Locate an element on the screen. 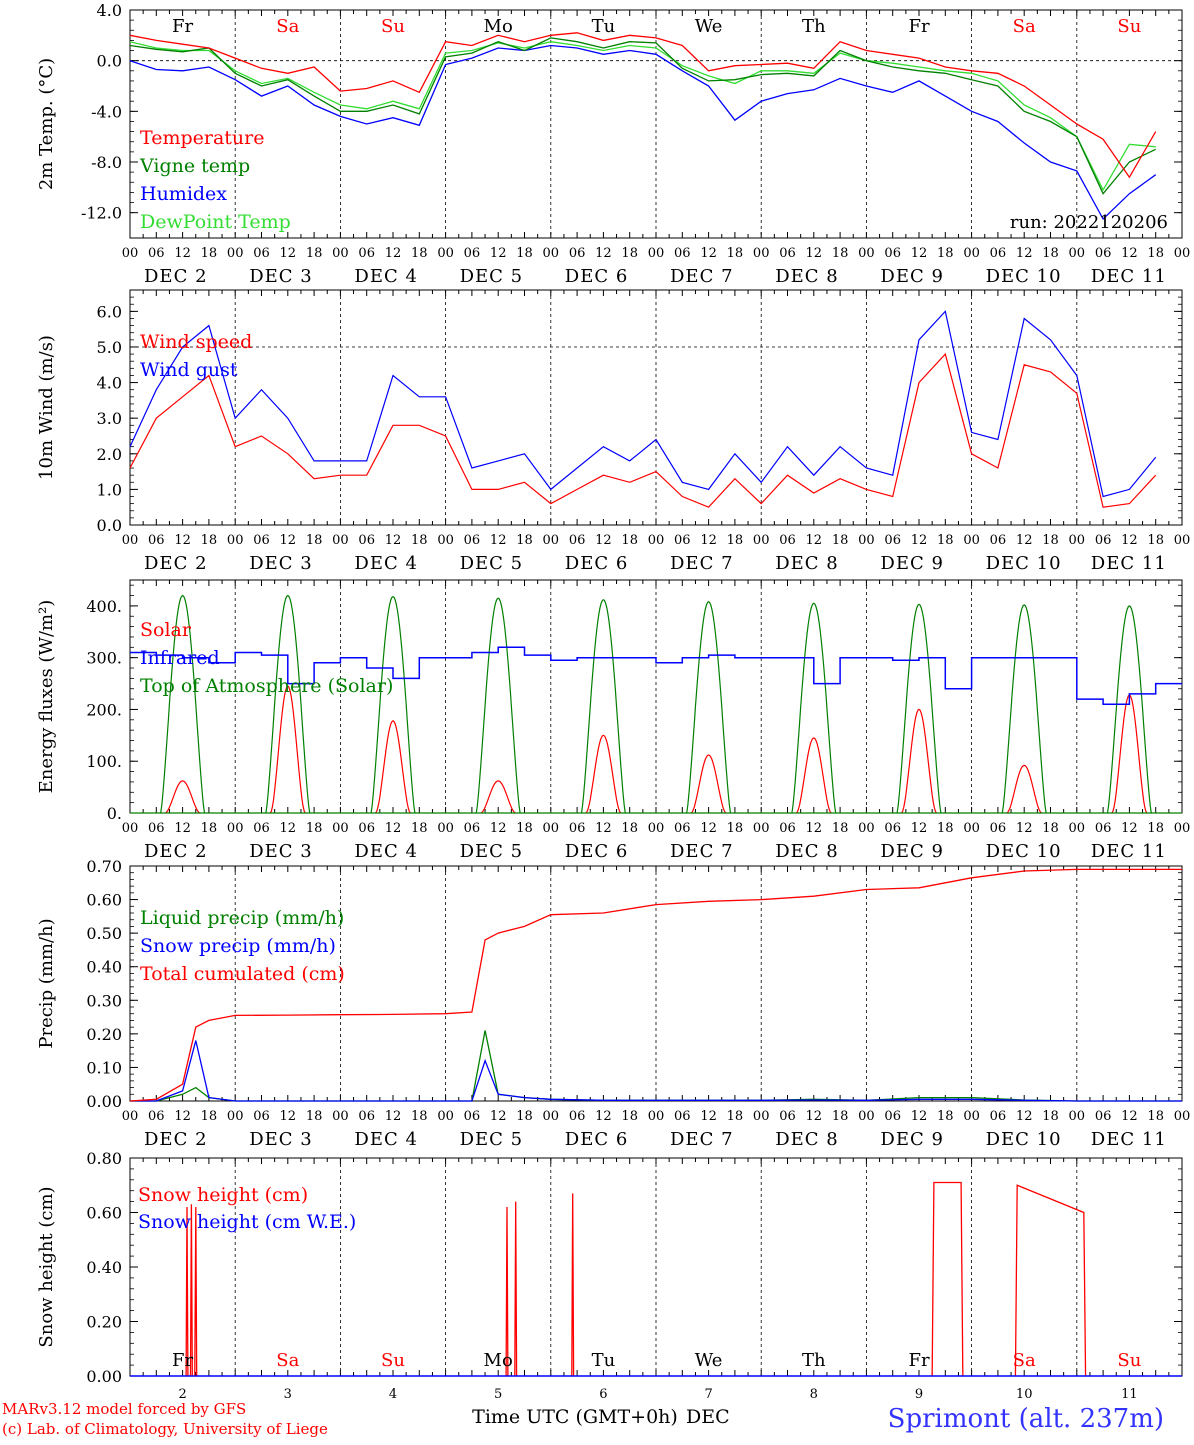 The height and width of the screenshot is (1445, 1194). legend-entry: Wind gust is located at coordinates (189, 370).